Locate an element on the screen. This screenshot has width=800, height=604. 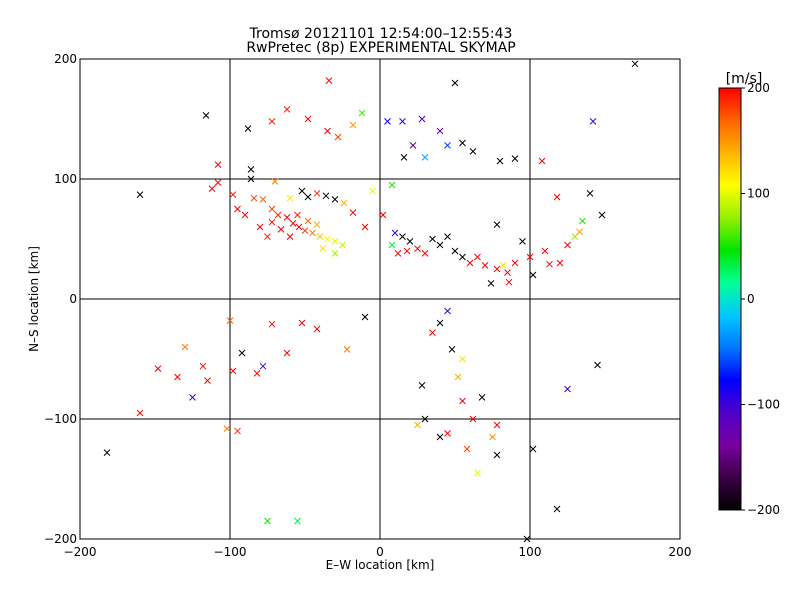
chart-subtitle: RwPretec (8p) EXPERIMENTAL SKYMAP is located at coordinates (380, 48).